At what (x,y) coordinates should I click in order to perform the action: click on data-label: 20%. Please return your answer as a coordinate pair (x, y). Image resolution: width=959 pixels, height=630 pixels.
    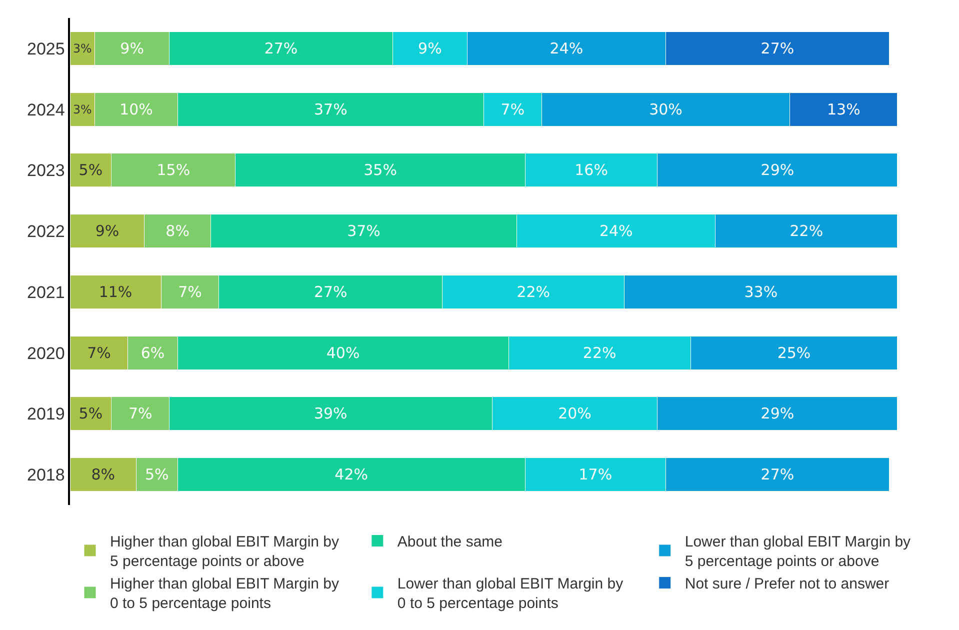
    Looking at the image, I should click on (575, 413).